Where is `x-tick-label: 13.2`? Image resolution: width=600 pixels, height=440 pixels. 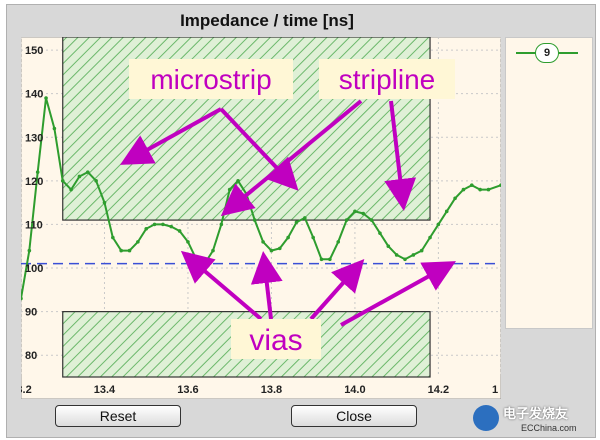 x-tick-label: 13.2 is located at coordinates (26, 390).